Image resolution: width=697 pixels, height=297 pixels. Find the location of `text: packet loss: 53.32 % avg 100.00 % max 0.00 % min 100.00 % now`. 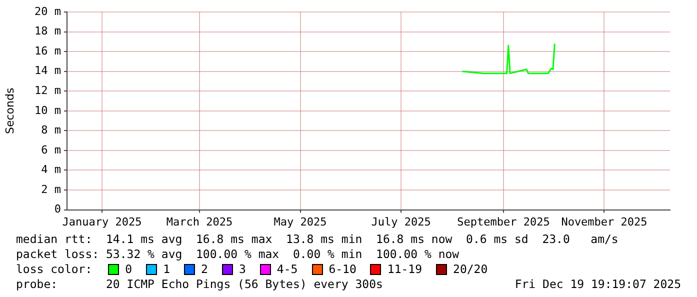

text: packet loss: 53.32 % avg 100.00 % max 0.00 % min 100.00 % now is located at coordinates (237, 254).